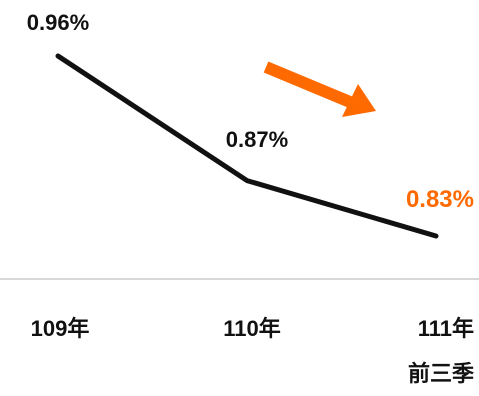  I want to click on x-tick-label-1: 110年, so click(252, 328).